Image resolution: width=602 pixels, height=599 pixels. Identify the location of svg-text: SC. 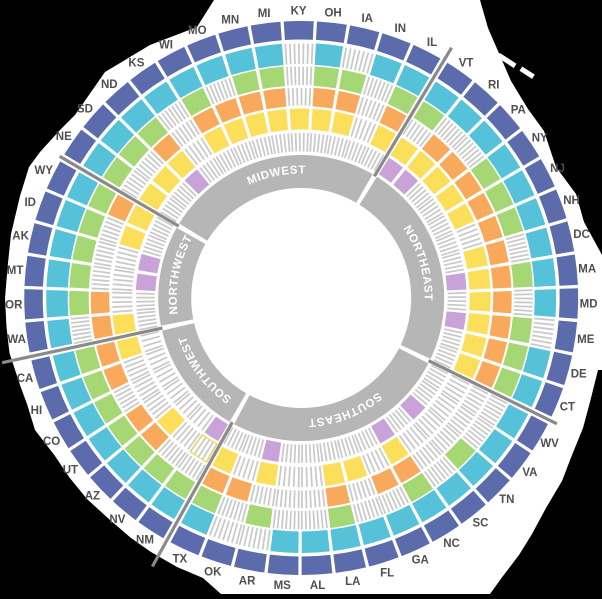
(481, 524).